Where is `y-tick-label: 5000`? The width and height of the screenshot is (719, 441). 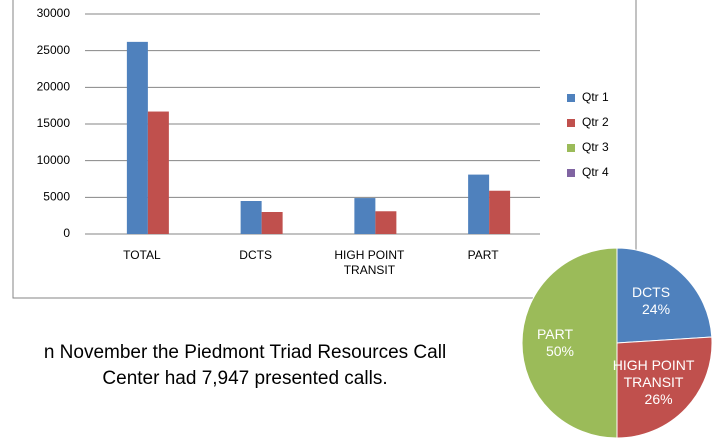
y-tick-label: 5000 is located at coordinates (56, 197).